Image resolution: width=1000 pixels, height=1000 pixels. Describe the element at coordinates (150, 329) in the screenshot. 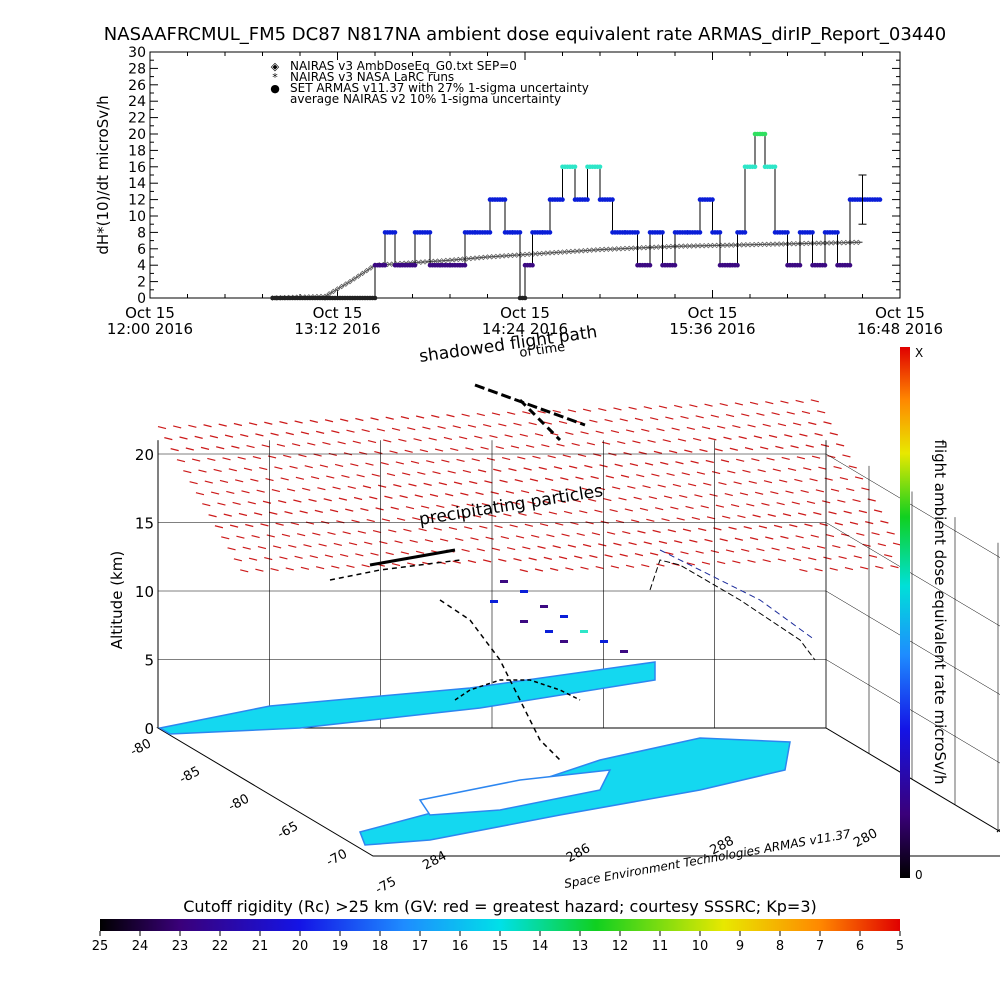

I see `x-tick-label-time: 12:00 2016` at that location.